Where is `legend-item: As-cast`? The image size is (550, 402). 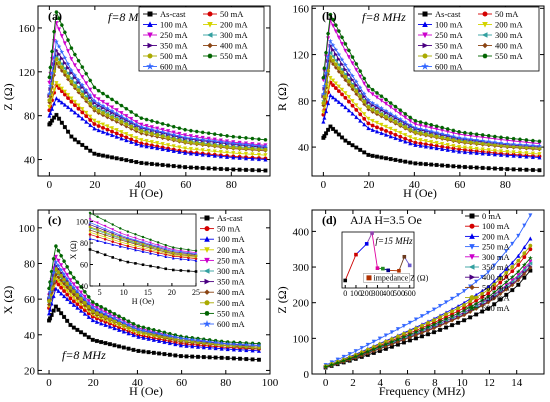 legend-item: As-cast is located at coordinates (164, 14).